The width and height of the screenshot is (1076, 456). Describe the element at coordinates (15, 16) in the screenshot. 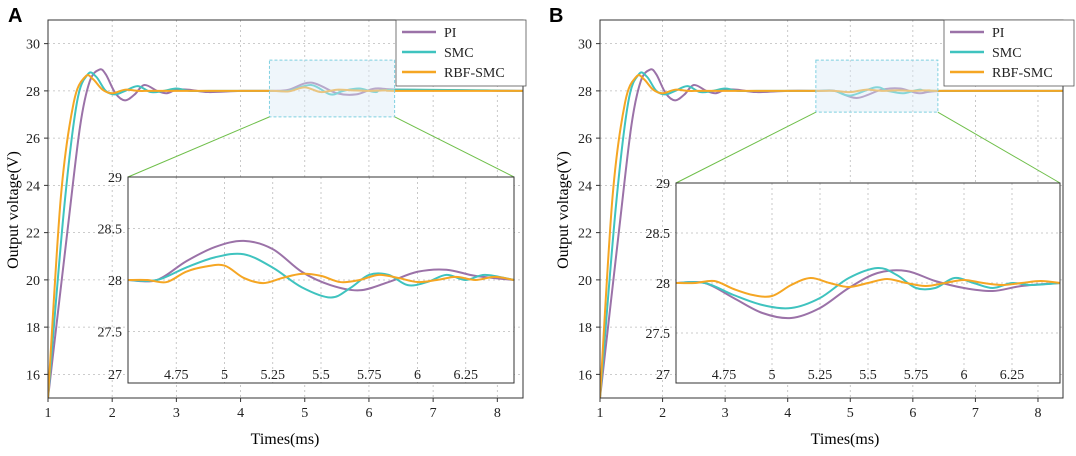

I see `panel-label: A` at that location.